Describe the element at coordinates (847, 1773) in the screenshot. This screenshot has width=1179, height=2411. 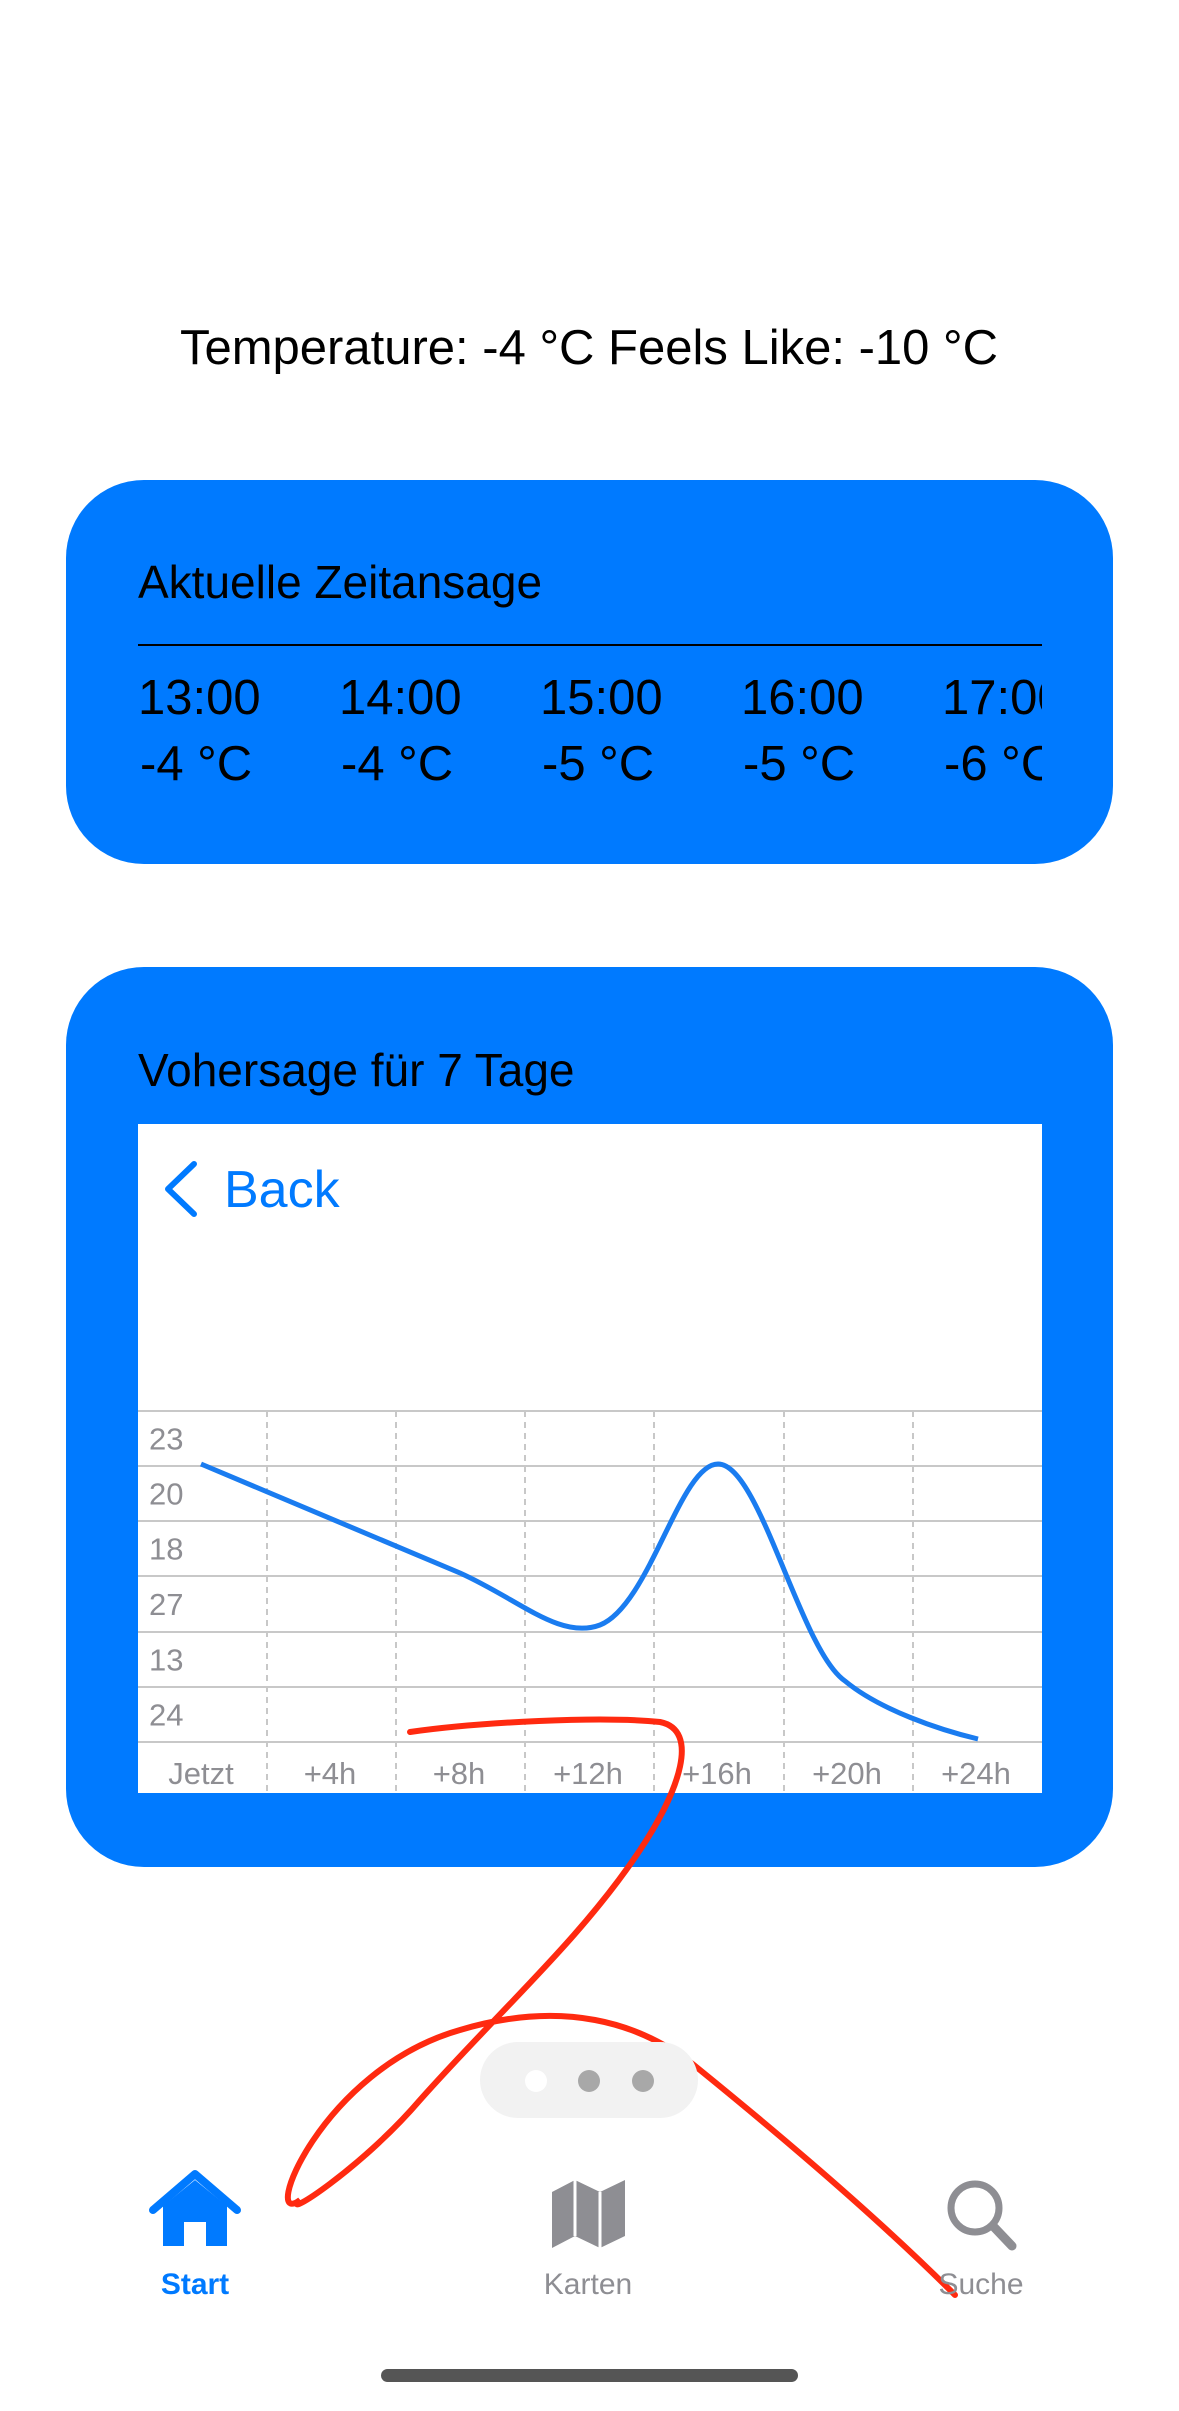
I see `x-label: +20h` at that location.